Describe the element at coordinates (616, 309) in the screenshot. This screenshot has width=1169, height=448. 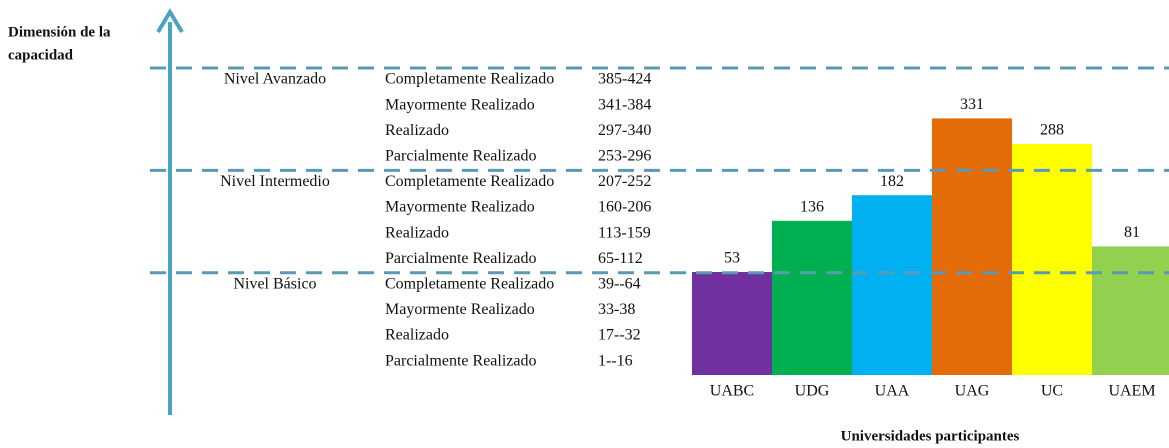
I see `row-range: 33-38` at that location.